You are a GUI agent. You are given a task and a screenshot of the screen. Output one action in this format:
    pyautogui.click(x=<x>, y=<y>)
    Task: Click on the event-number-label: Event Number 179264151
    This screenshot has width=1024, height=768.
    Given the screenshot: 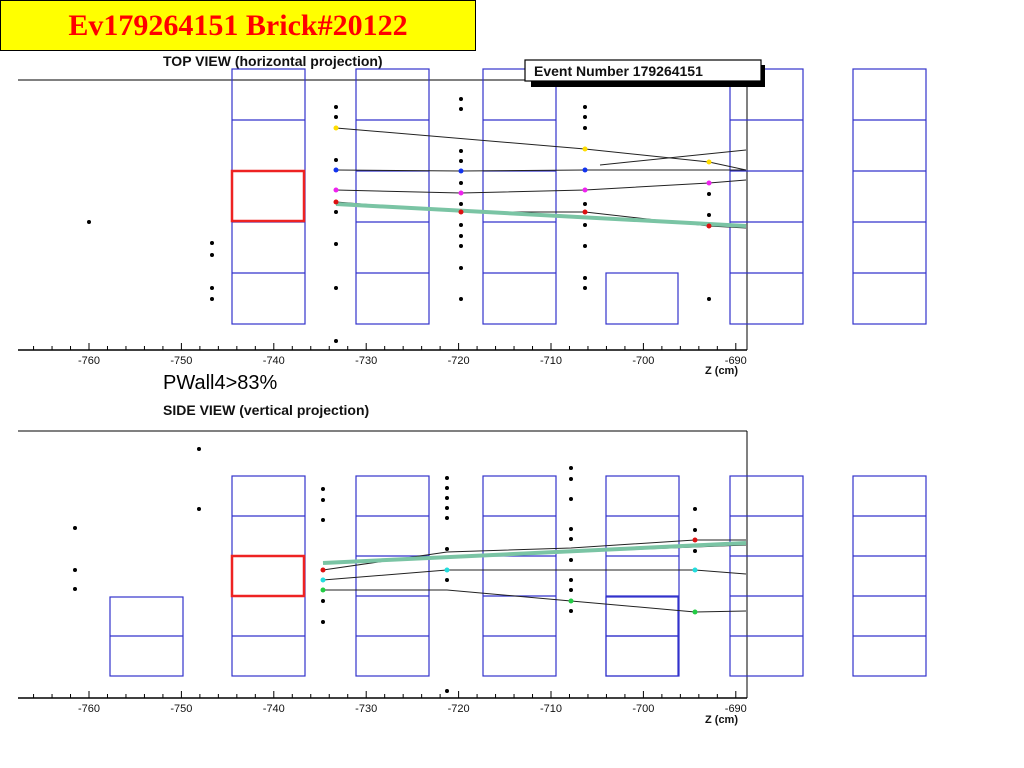 What is the action you would take?
    pyautogui.click(x=618, y=71)
    